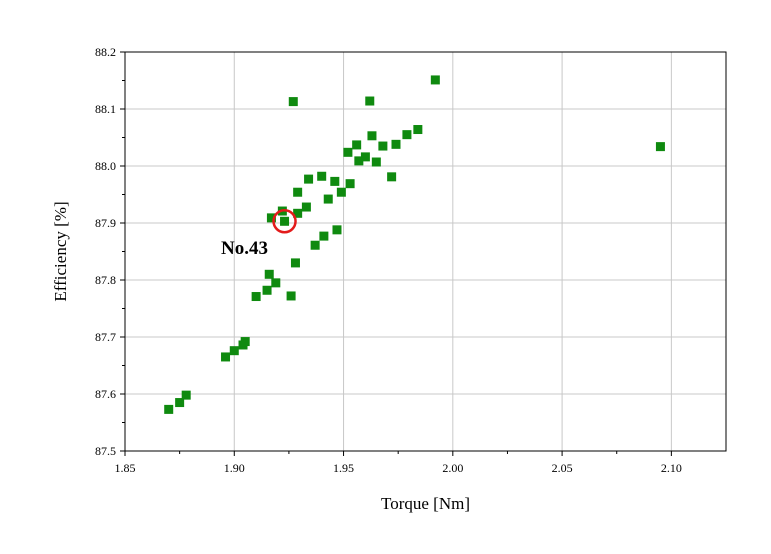 Image resolution: width=771 pixels, height=554 pixels. I want to click on highlight-circle, so click(284, 221).